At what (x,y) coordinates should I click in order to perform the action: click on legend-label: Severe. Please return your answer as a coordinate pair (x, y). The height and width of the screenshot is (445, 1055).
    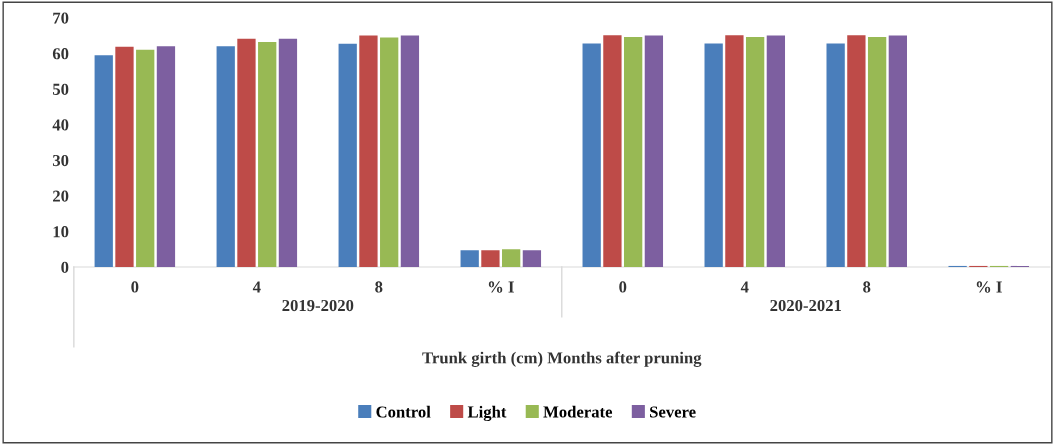
    Looking at the image, I should click on (673, 412).